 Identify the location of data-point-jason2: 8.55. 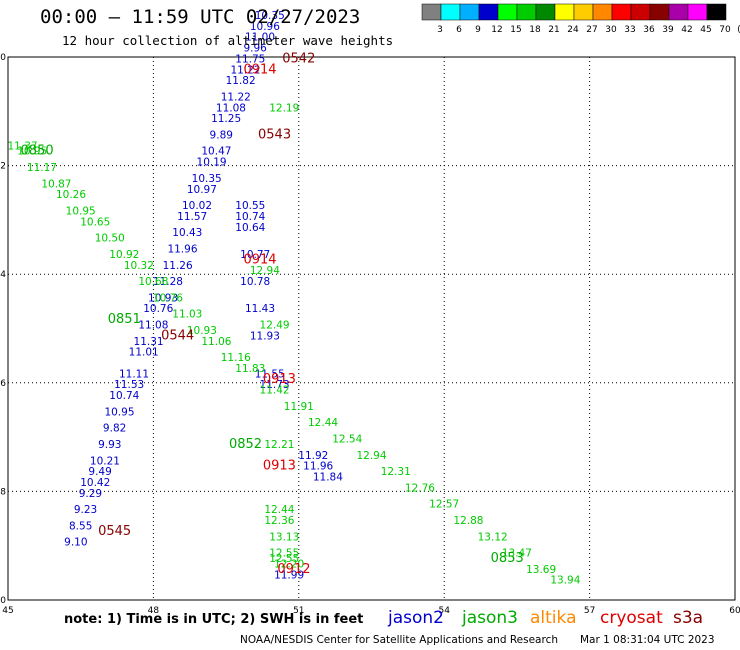
(80, 526).